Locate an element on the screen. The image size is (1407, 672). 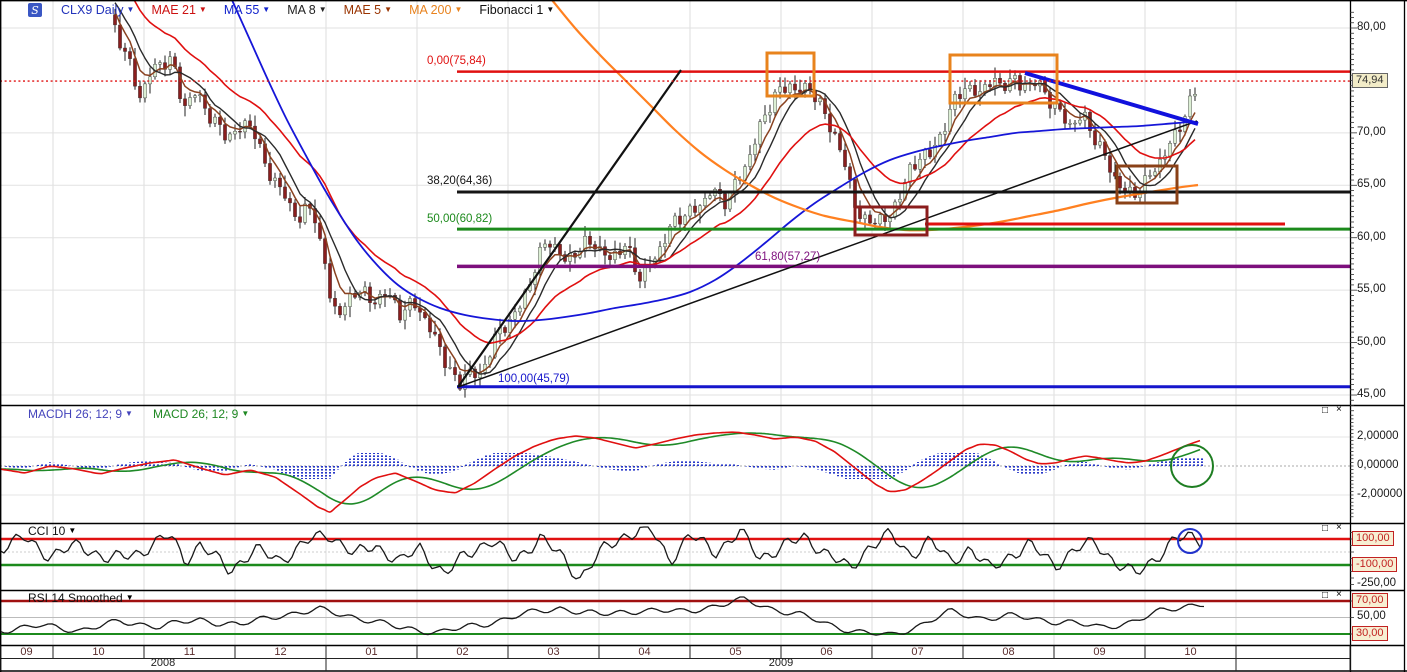
month-label: 02 is located at coordinates (462, 652).